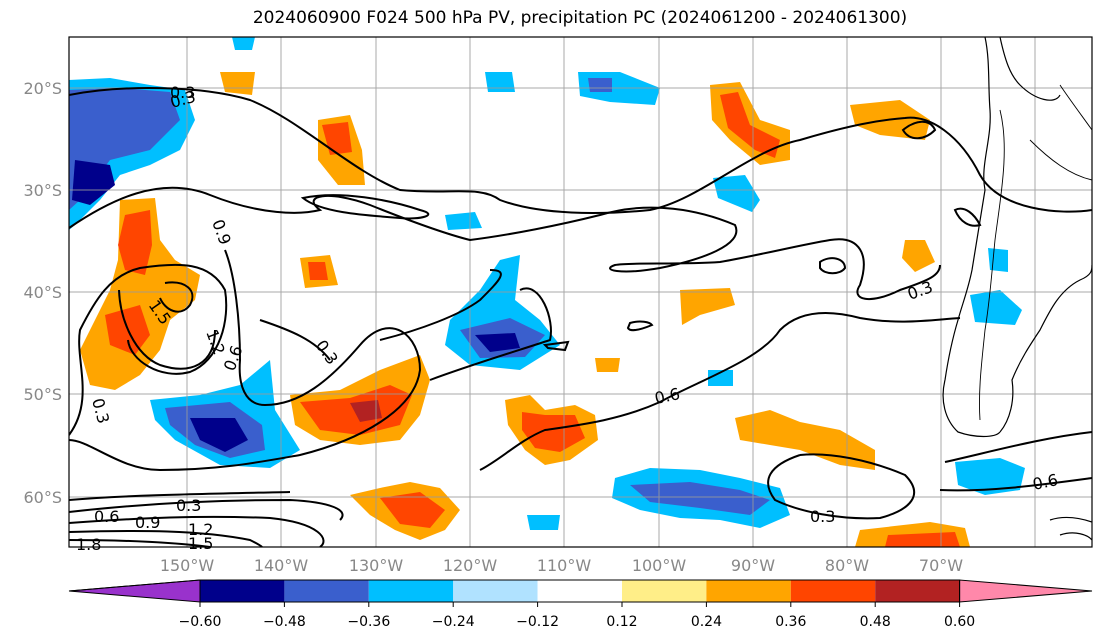  Describe the element at coordinates (376, 565) in the screenshot. I see `longitude-label: 130°W` at that location.